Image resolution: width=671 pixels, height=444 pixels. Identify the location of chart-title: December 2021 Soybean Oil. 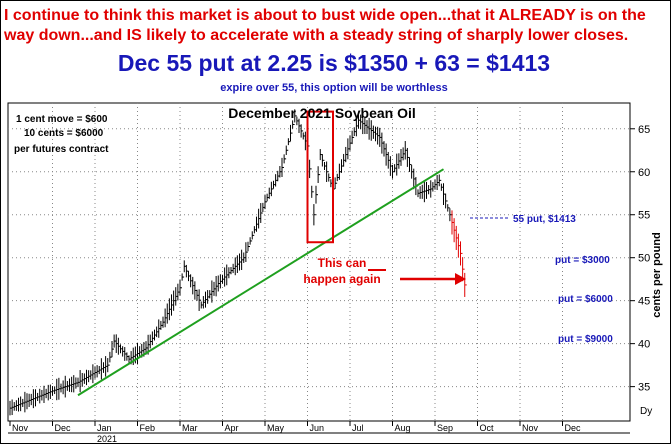
(322, 113).